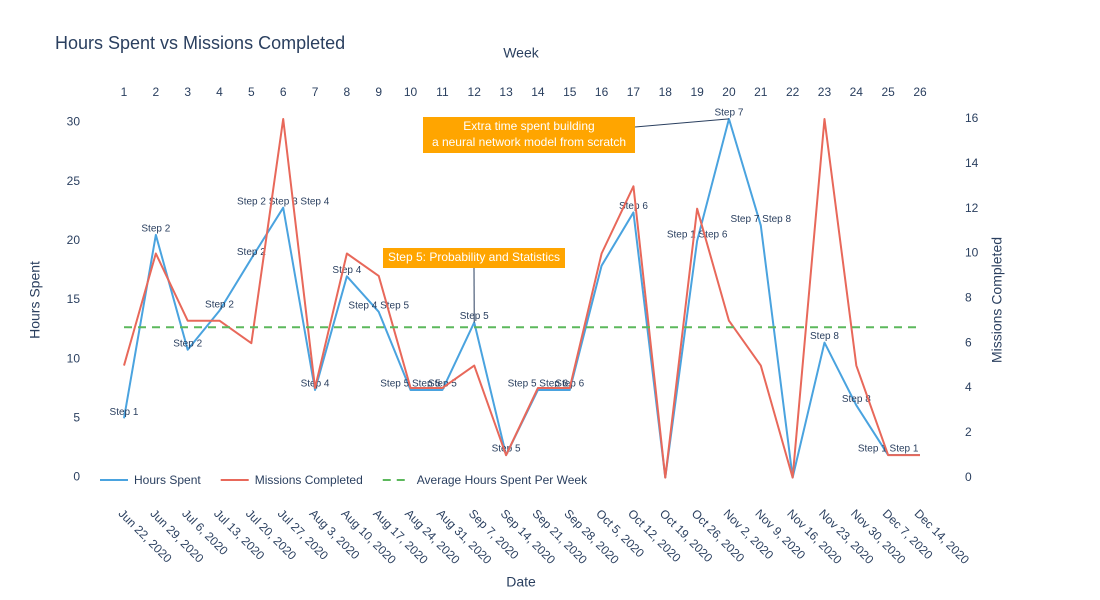  Describe the element at coordinates (74, 240) in the screenshot. I see `y-tick-label: 20` at that location.